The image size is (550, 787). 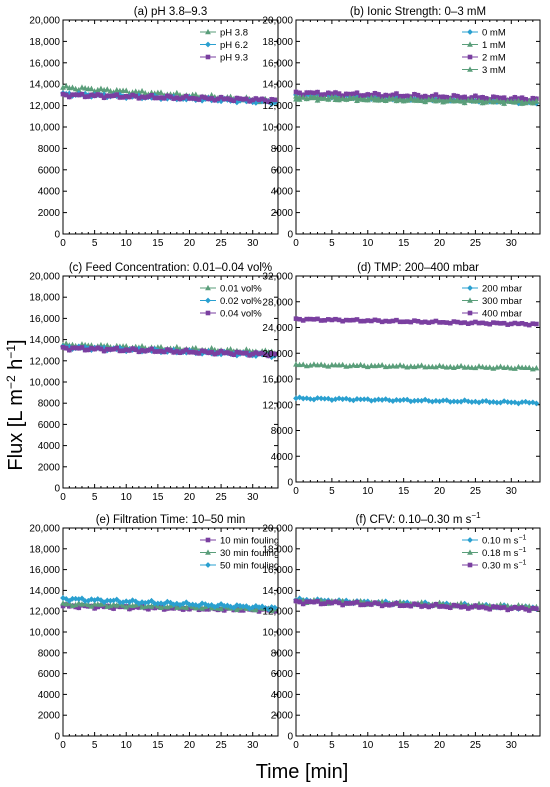 I want to click on y-tick-label: 2000, so click(x=282, y=716).